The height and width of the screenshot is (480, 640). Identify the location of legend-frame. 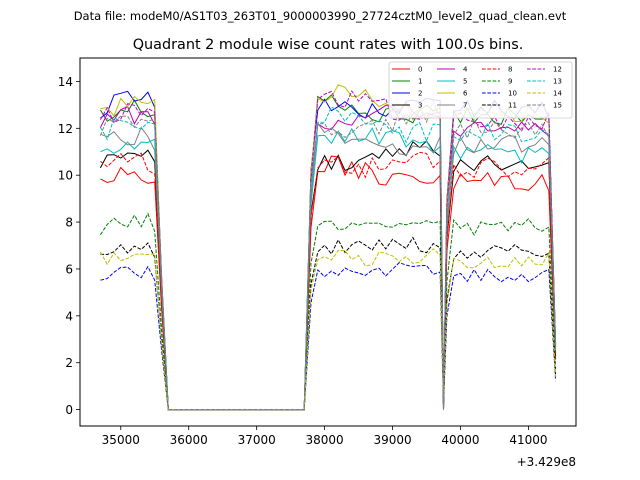
(480, 90).